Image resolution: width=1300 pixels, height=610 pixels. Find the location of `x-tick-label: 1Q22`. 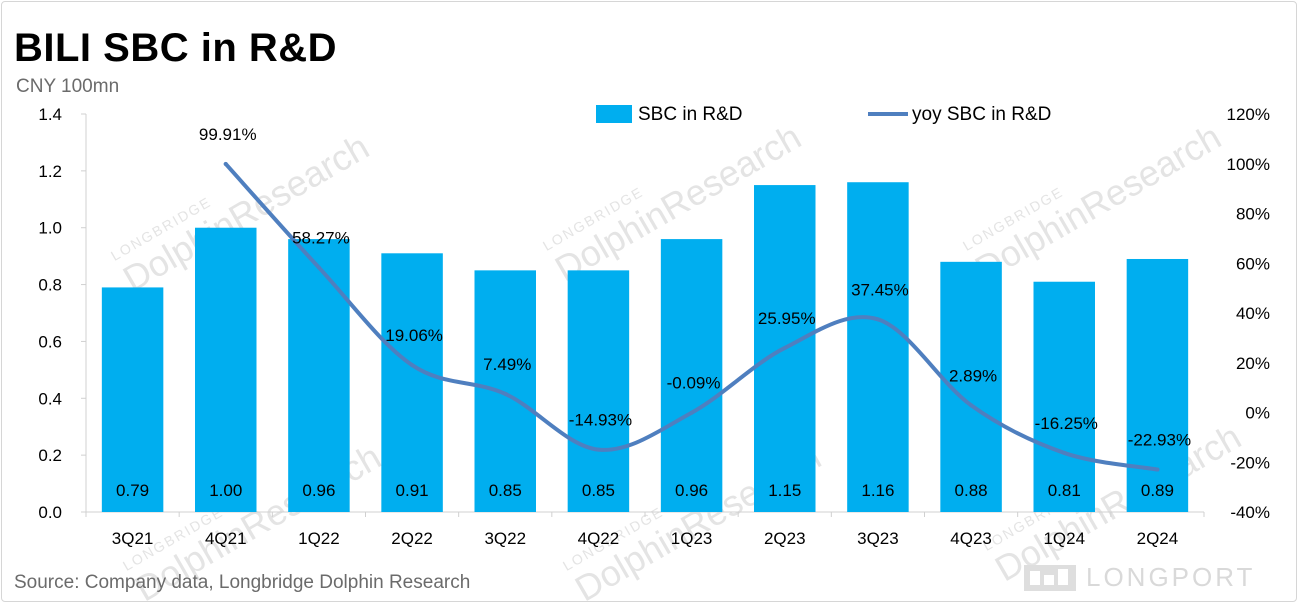

x-tick-label: 1Q22 is located at coordinates (319, 538).